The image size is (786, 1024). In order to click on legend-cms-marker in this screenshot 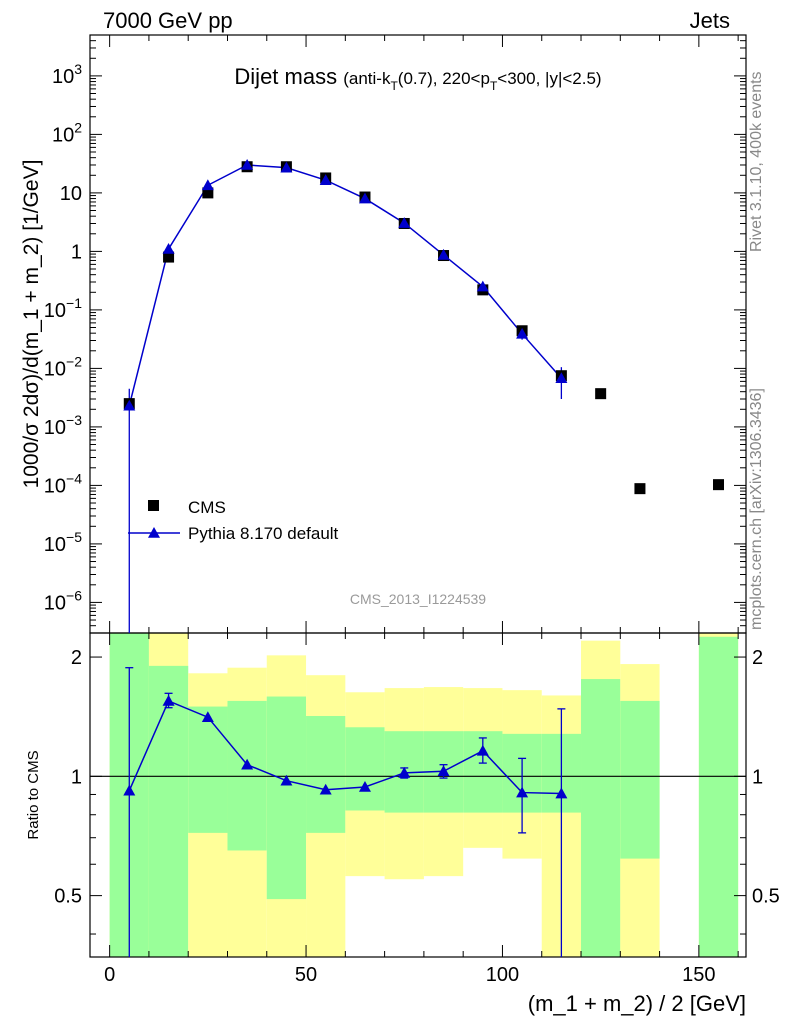, I will do `click(153, 505)`.